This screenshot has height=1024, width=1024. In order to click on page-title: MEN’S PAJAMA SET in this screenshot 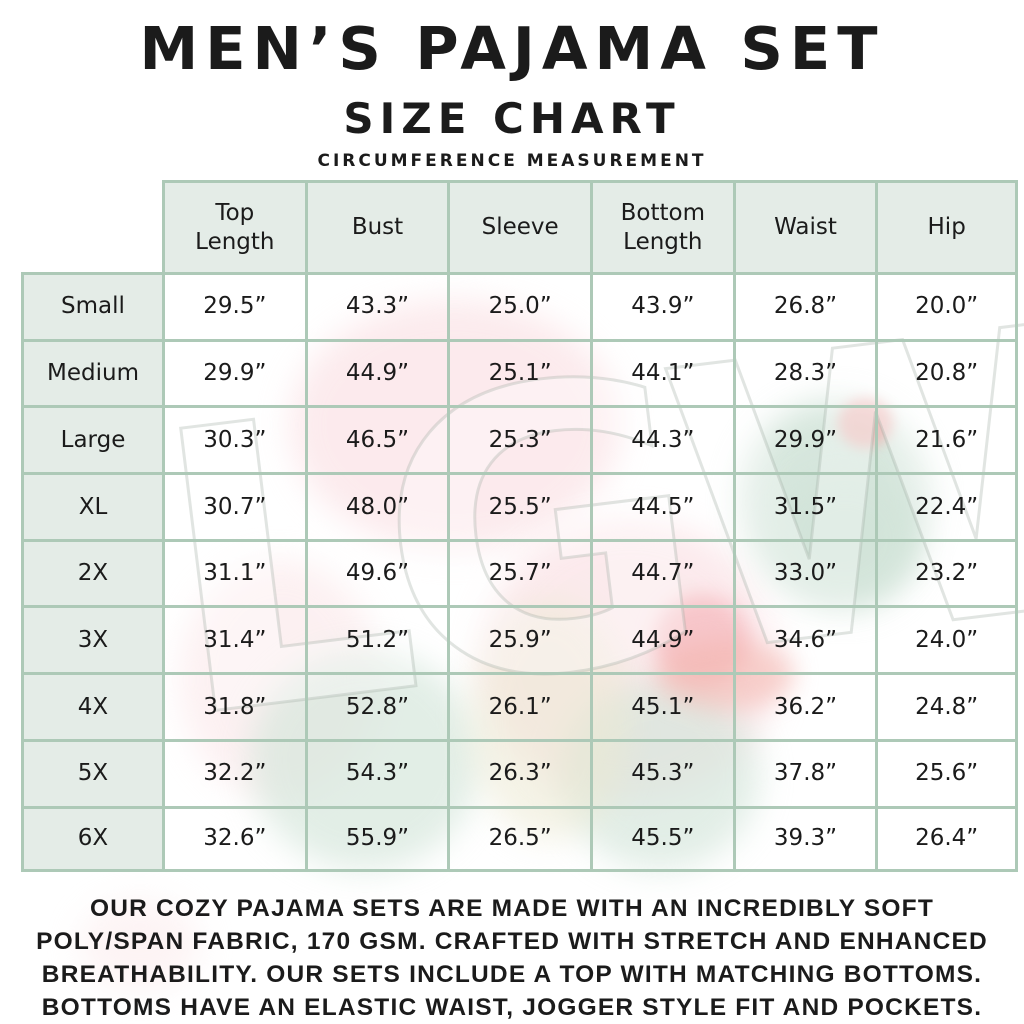, I will do `click(512, 48)`.